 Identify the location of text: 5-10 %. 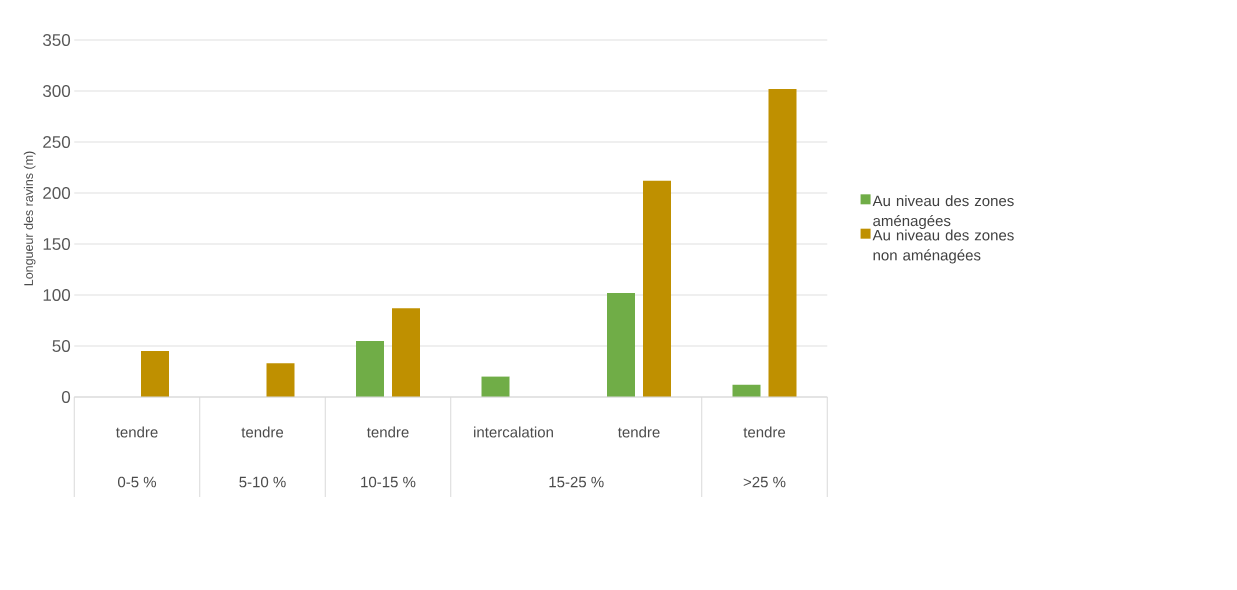
(262, 482).